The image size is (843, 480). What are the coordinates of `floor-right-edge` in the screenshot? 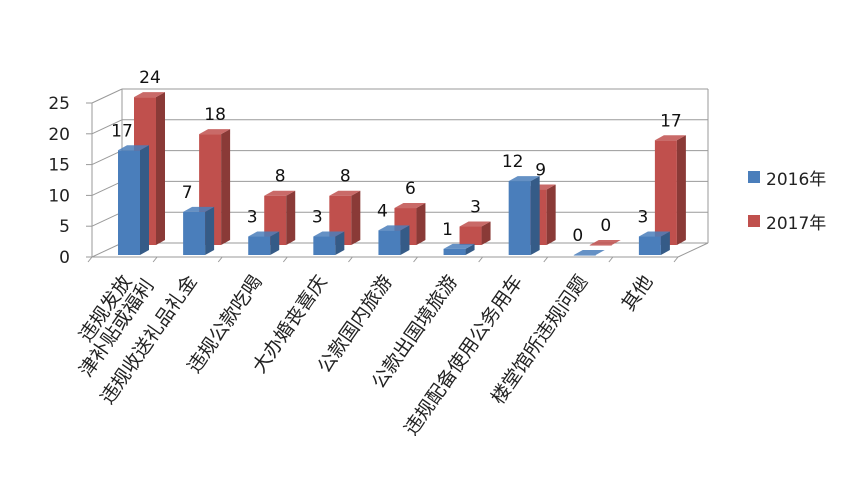 It's located at (693, 250).